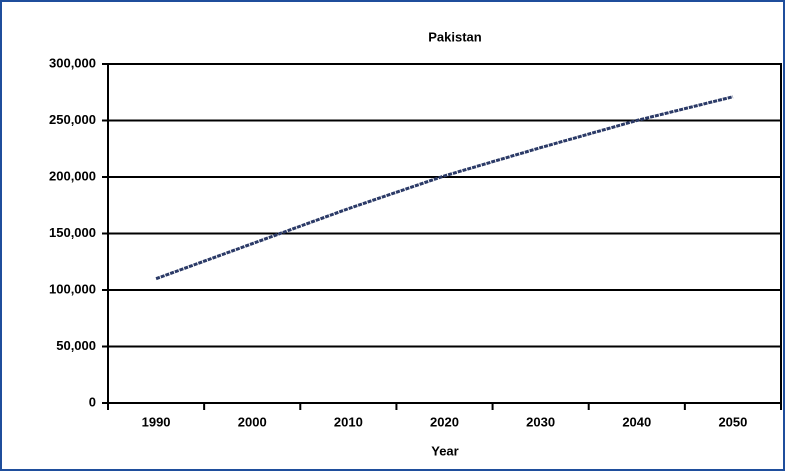  Describe the element at coordinates (636, 421) in the screenshot. I see `x-tick-label: 2040` at that location.